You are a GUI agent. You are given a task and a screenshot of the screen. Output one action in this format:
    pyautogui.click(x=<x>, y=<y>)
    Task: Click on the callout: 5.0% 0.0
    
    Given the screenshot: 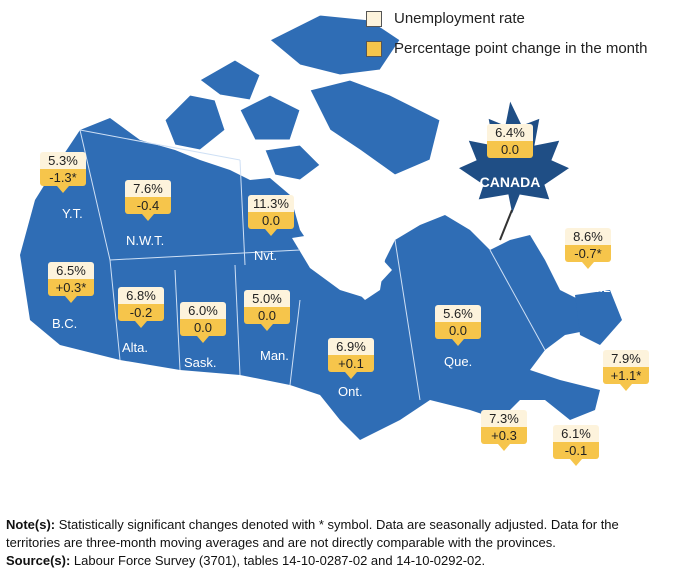 What is the action you would take?
    pyautogui.click(x=267, y=310)
    